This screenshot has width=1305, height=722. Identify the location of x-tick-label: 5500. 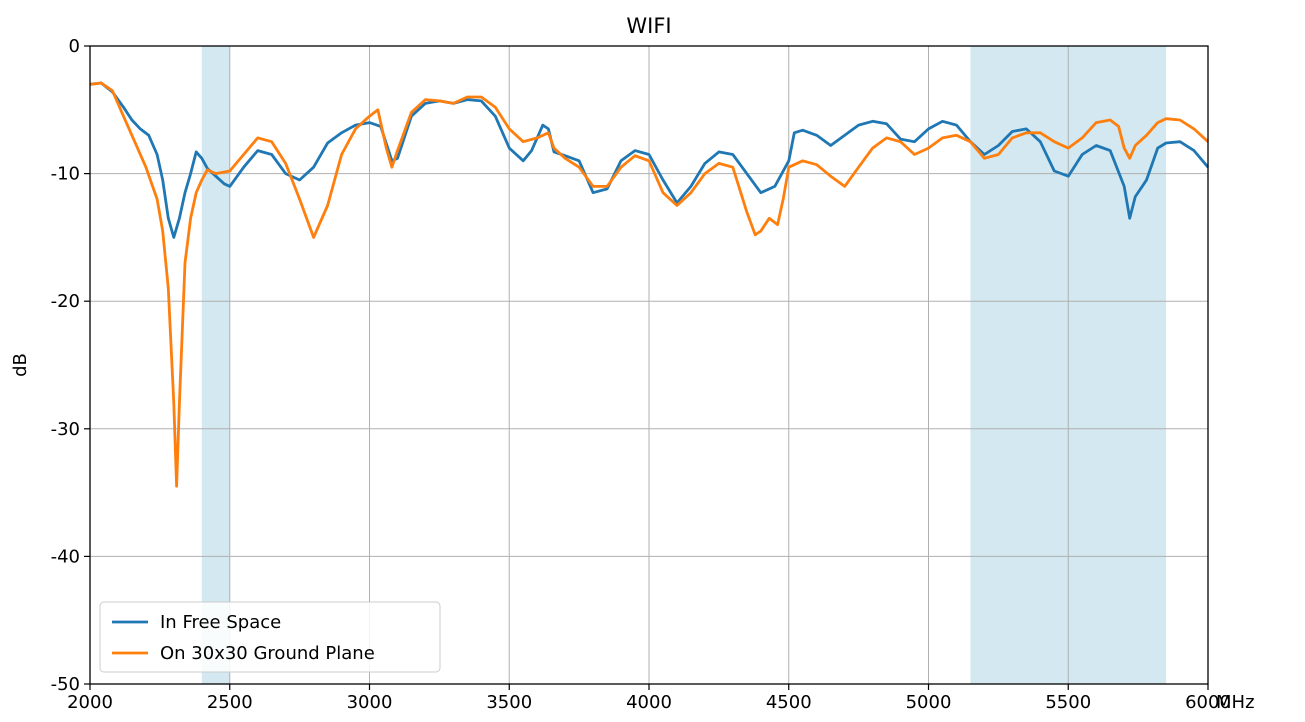
(1068, 702).